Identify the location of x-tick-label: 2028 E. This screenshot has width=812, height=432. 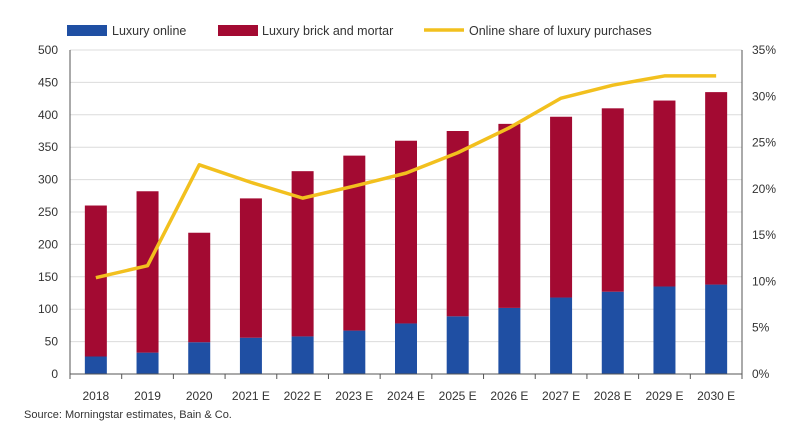
(613, 396).